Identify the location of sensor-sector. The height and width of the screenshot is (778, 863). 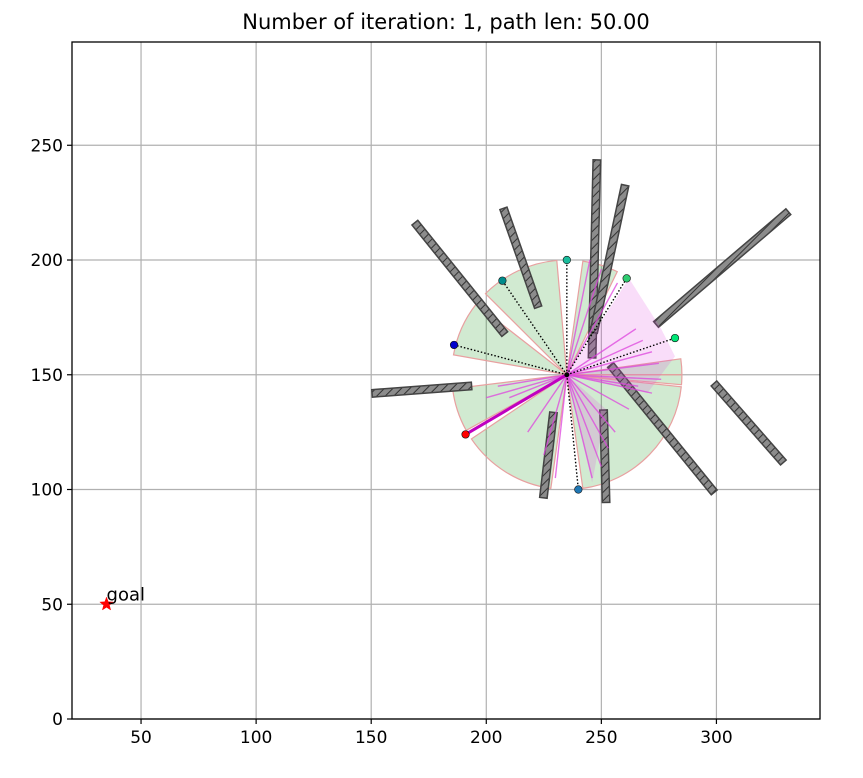
(624, 432).